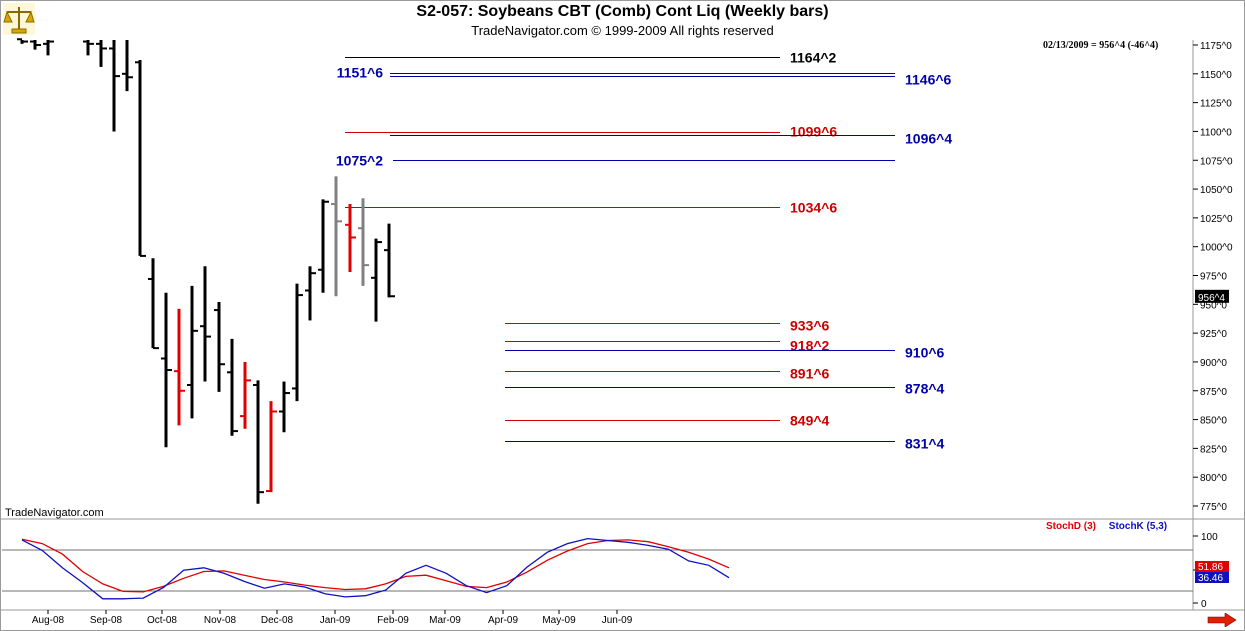  What do you see at coordinates (19, 19) in the screenshot?
I see `scales-of-justice-icon` at bounding box center [19, 19].